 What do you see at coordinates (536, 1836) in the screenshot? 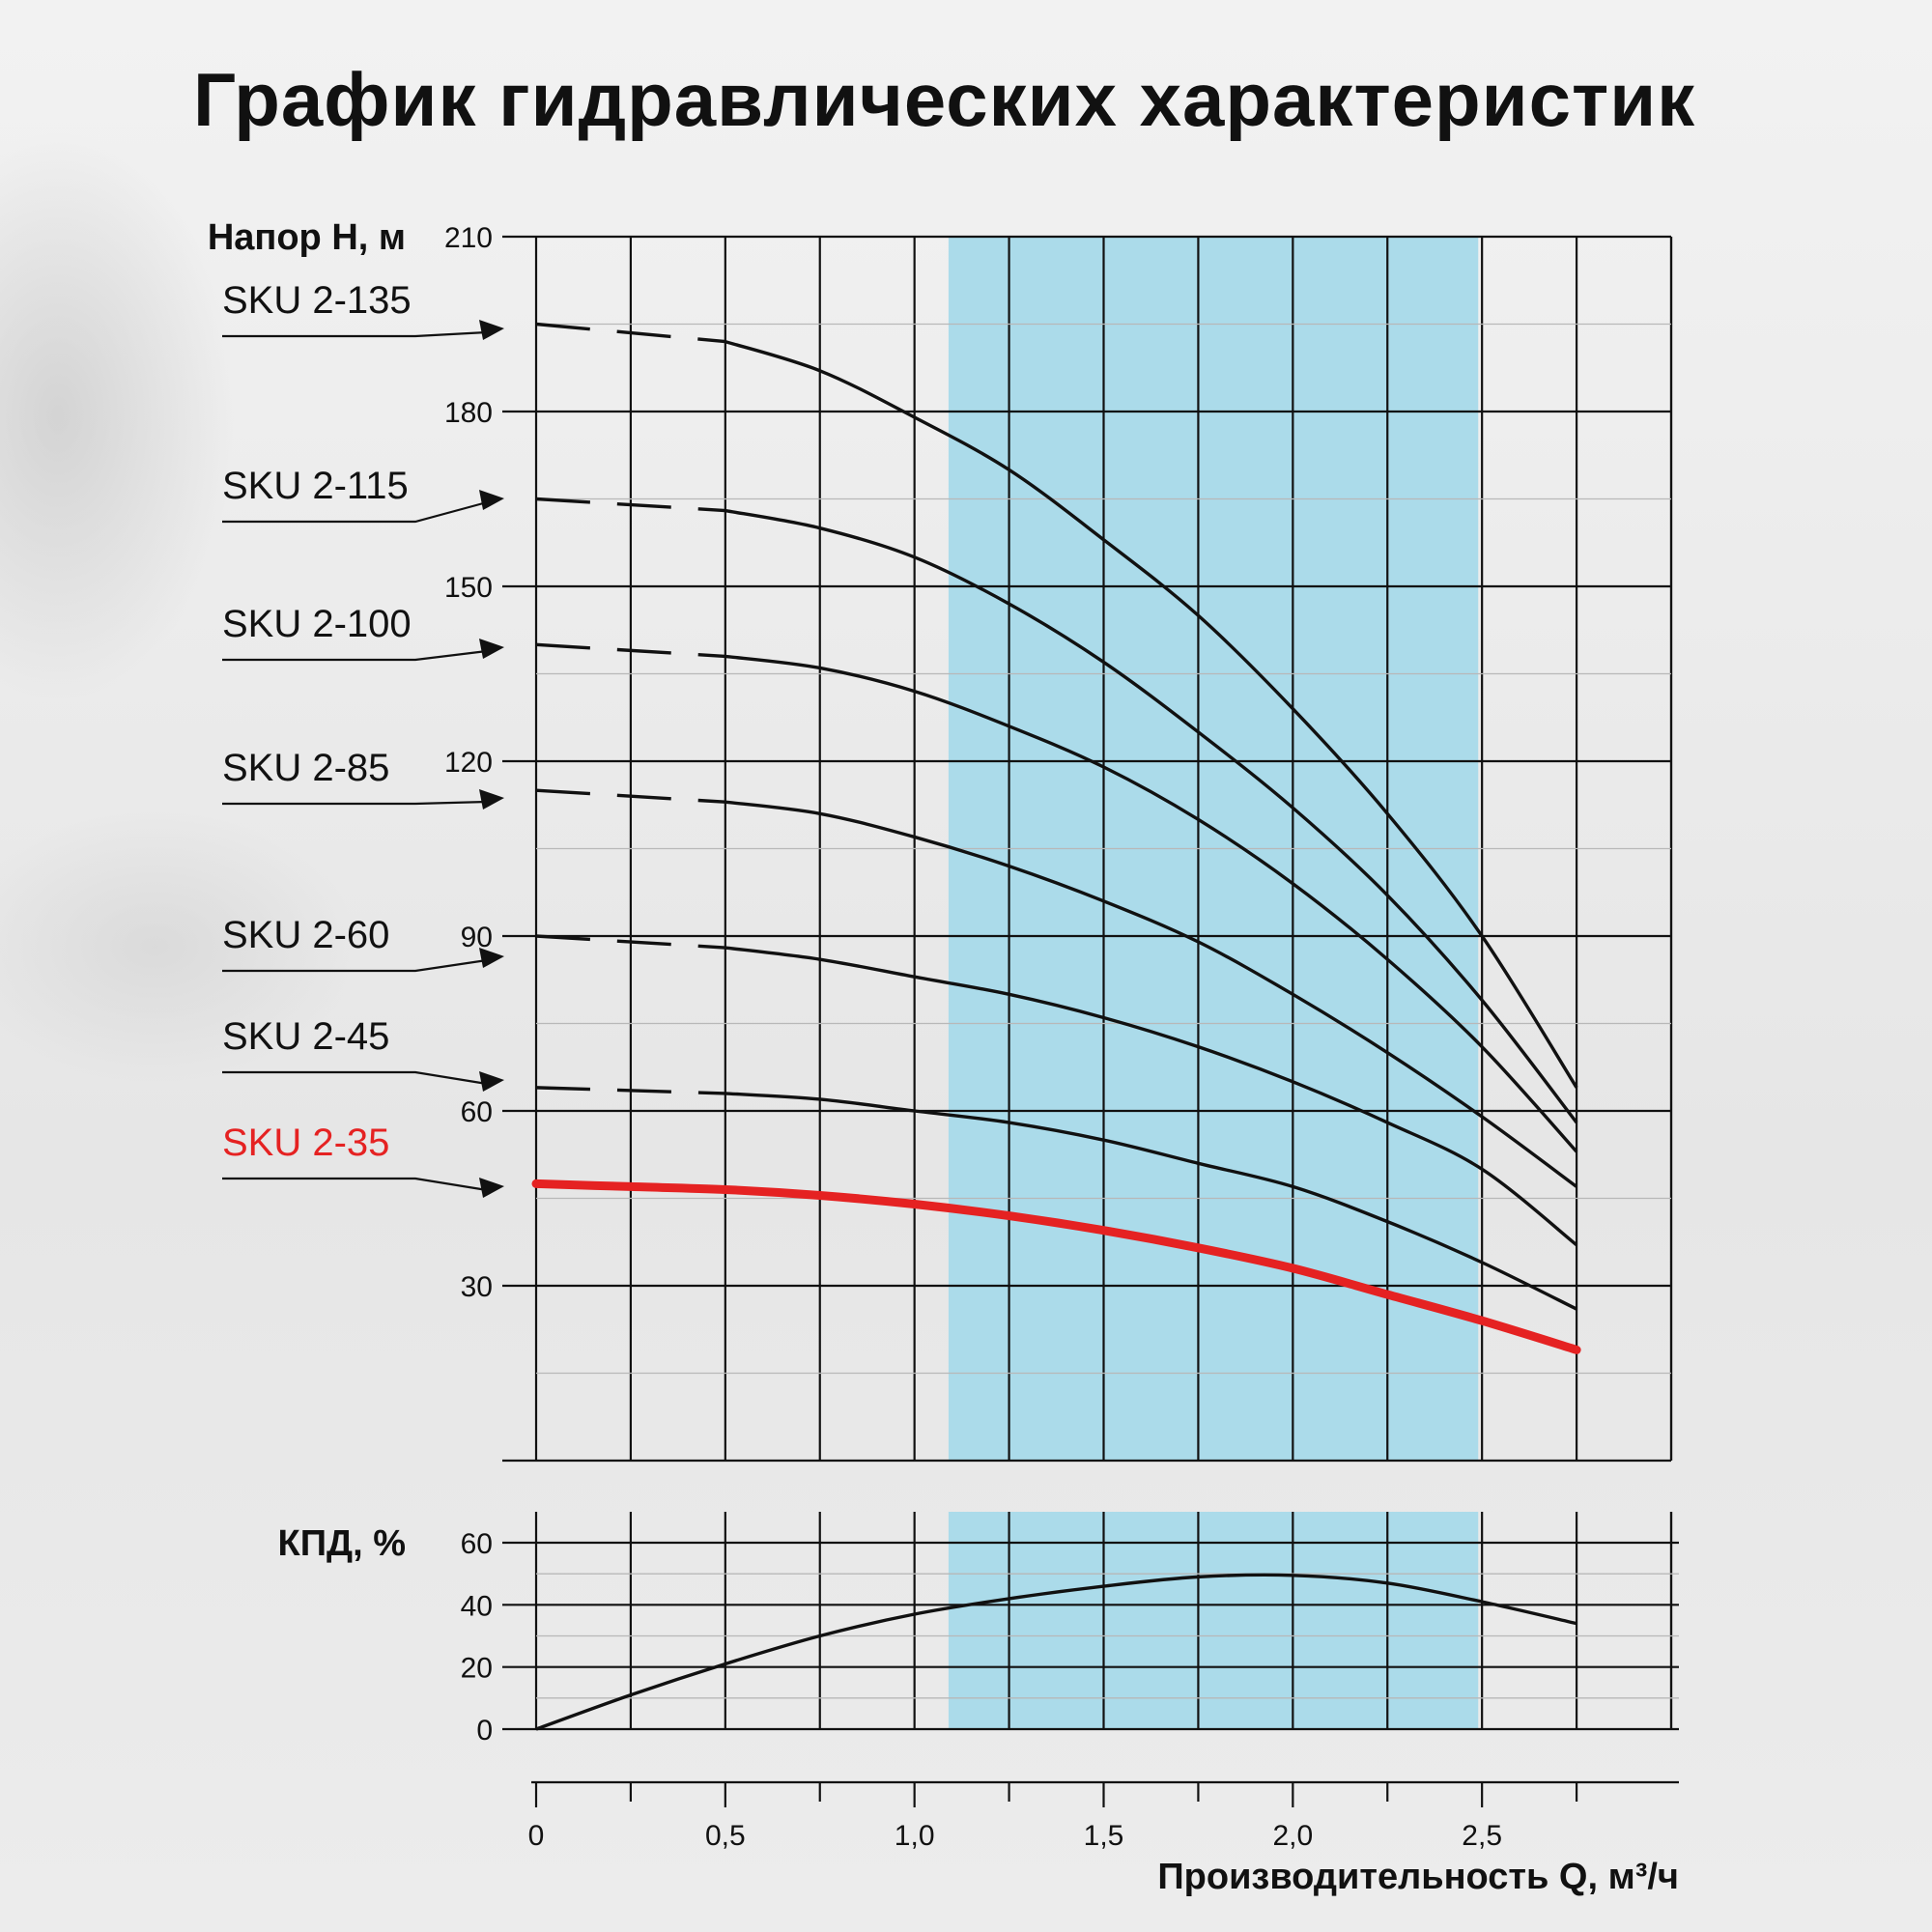
I see `x-tick-label: 0` at bounding box center [536, 1836].